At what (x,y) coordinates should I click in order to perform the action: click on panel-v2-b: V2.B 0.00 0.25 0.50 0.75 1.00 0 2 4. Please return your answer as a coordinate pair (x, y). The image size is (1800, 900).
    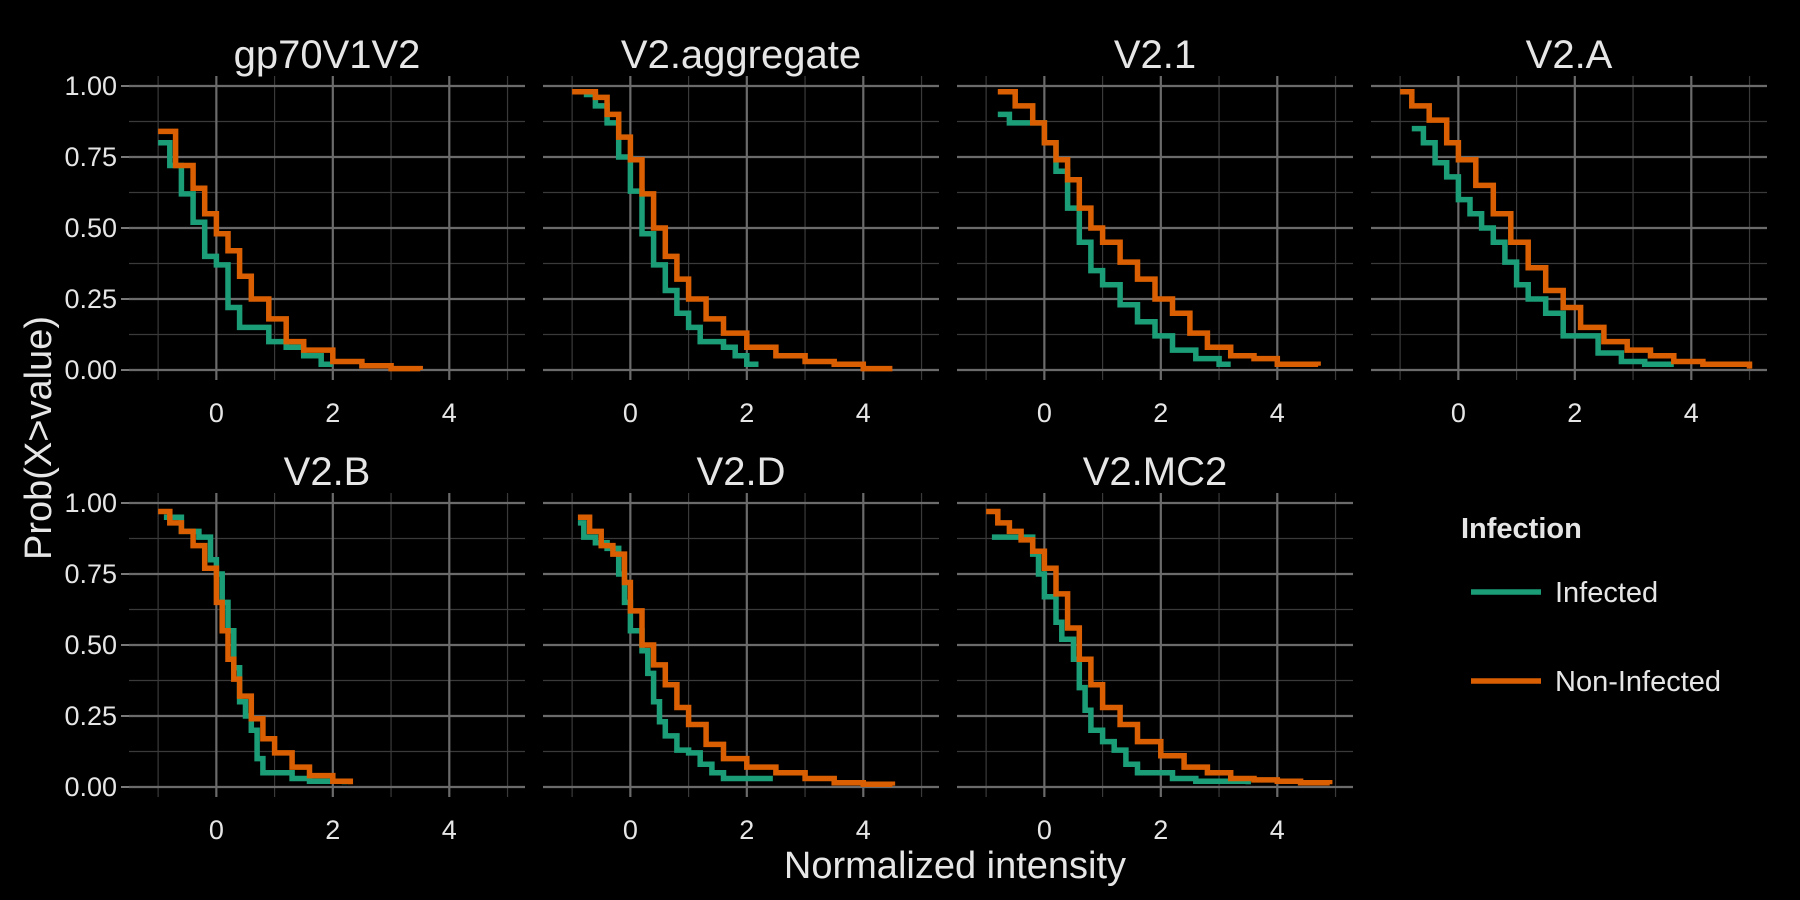
    Looking at the image, I should click on (294, 647).